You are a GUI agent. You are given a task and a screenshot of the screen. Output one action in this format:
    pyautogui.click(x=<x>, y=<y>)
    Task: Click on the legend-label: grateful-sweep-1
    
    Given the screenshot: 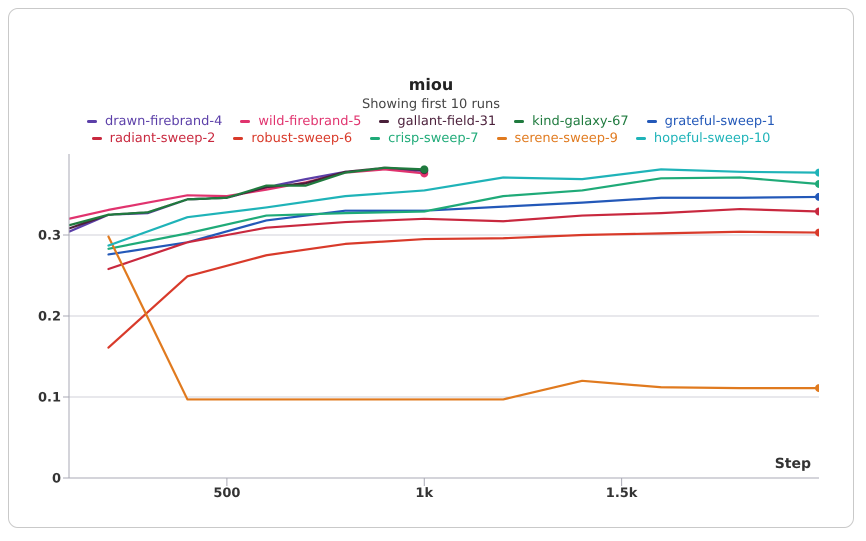 What is the action you would take?
    pyautogui.click(x=720, y=121)
    